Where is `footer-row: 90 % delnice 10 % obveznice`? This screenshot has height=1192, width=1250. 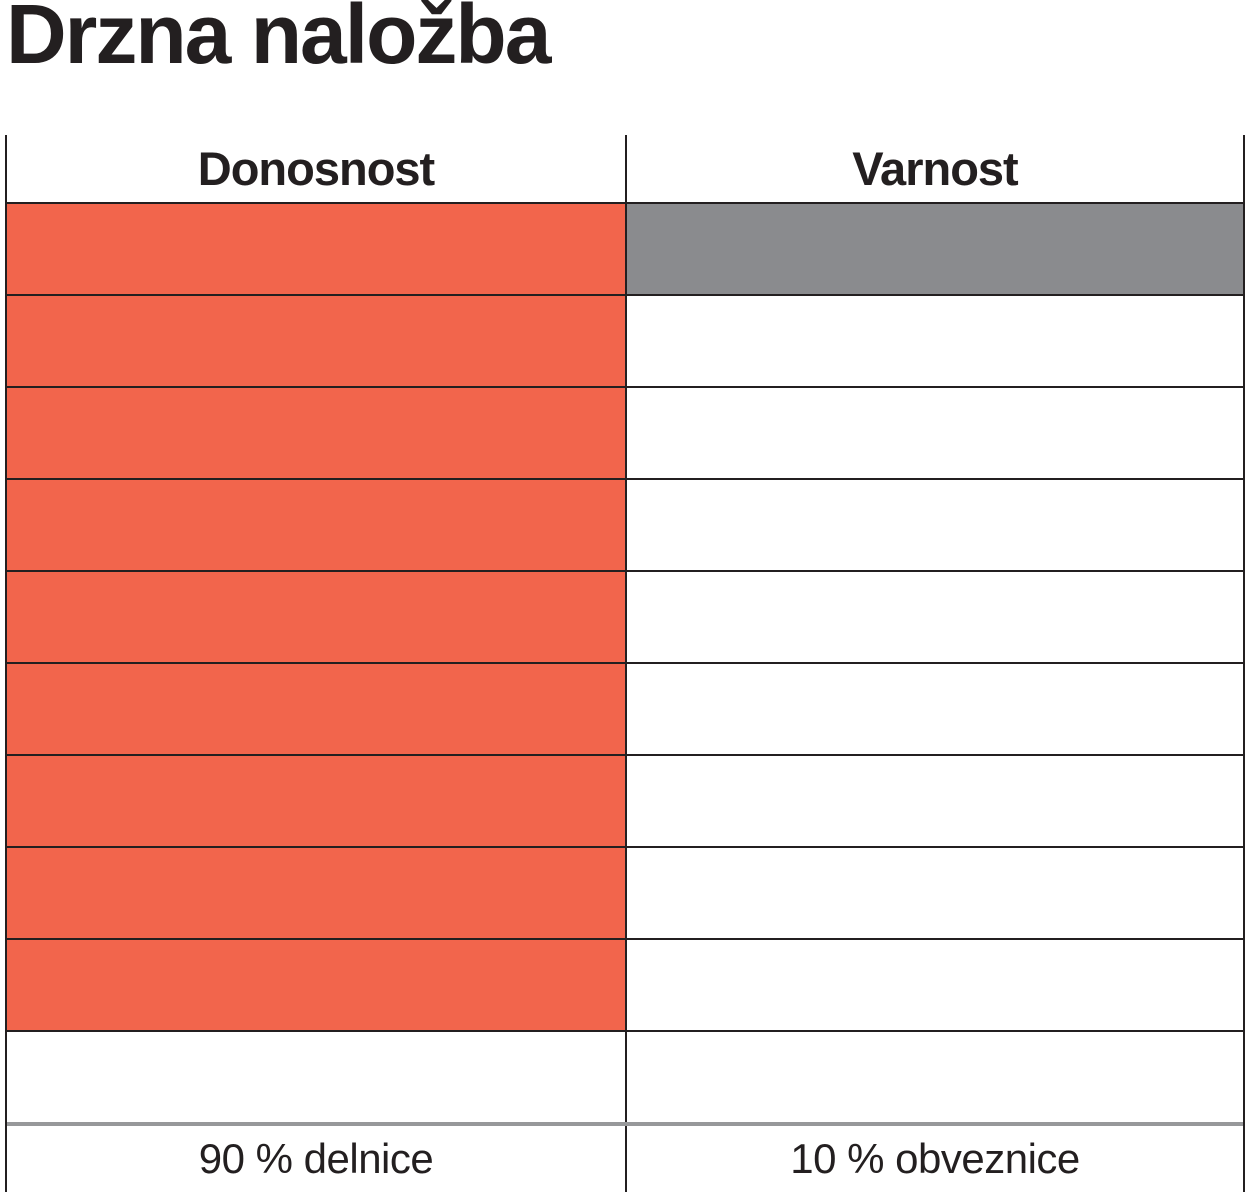
footer-row: 90 % delnice 10 % obveznice is located at coordinates (625, 1157).